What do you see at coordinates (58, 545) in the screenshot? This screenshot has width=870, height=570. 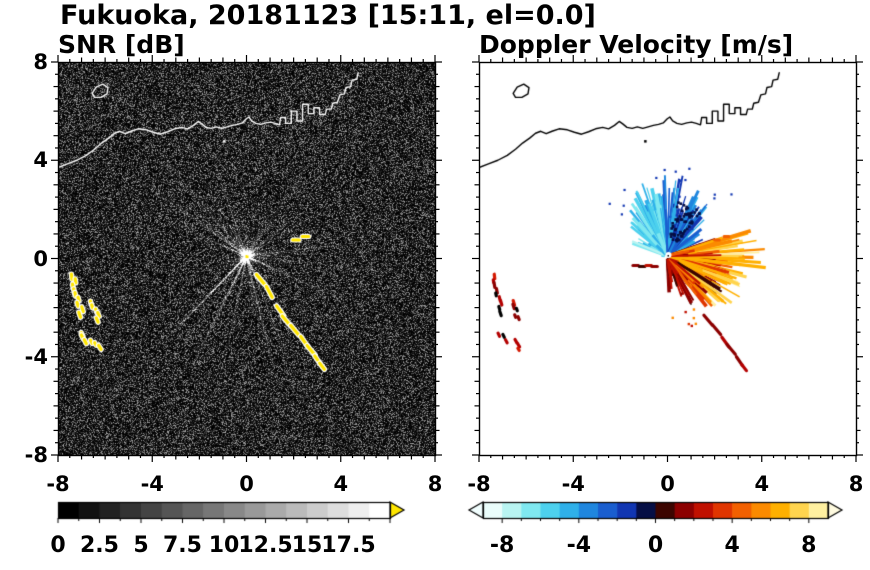 I see `snr-colorbar-tick-label: 0` at bounding box center [58, 545].